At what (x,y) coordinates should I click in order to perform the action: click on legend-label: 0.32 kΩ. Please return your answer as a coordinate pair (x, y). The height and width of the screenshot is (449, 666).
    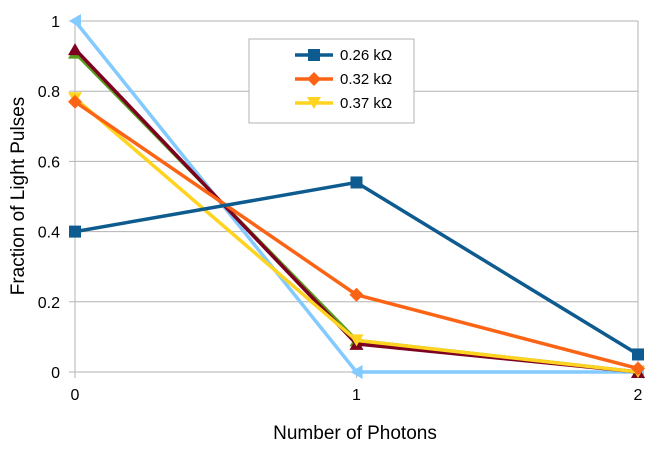
    Looking at the image, I should click on (366, 79).